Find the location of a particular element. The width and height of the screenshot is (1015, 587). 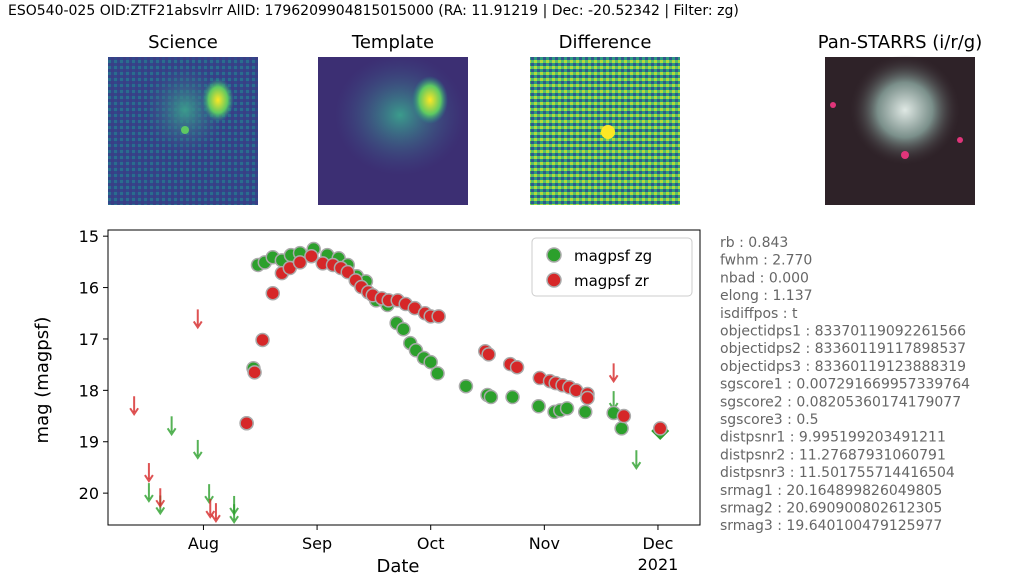

info-line: distpsnr2 : 11.27687931060791 is located at coordinates (833, 455).